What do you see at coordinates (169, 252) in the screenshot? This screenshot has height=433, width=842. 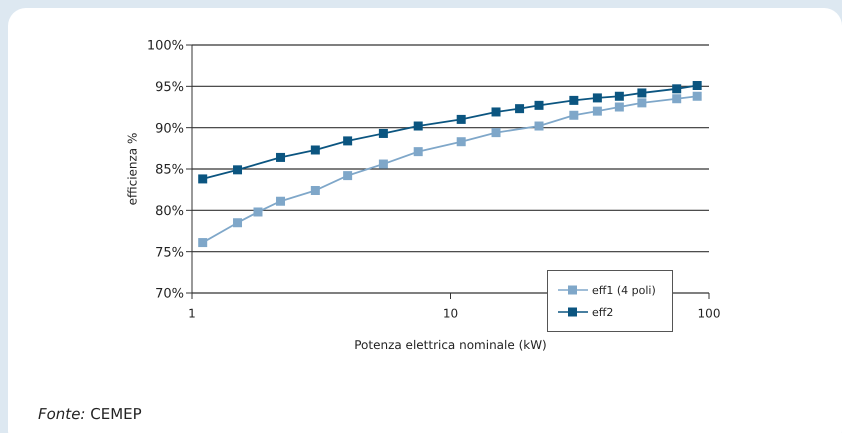 I see `y-tick-label: 75%` at bounding box center [169, 252].